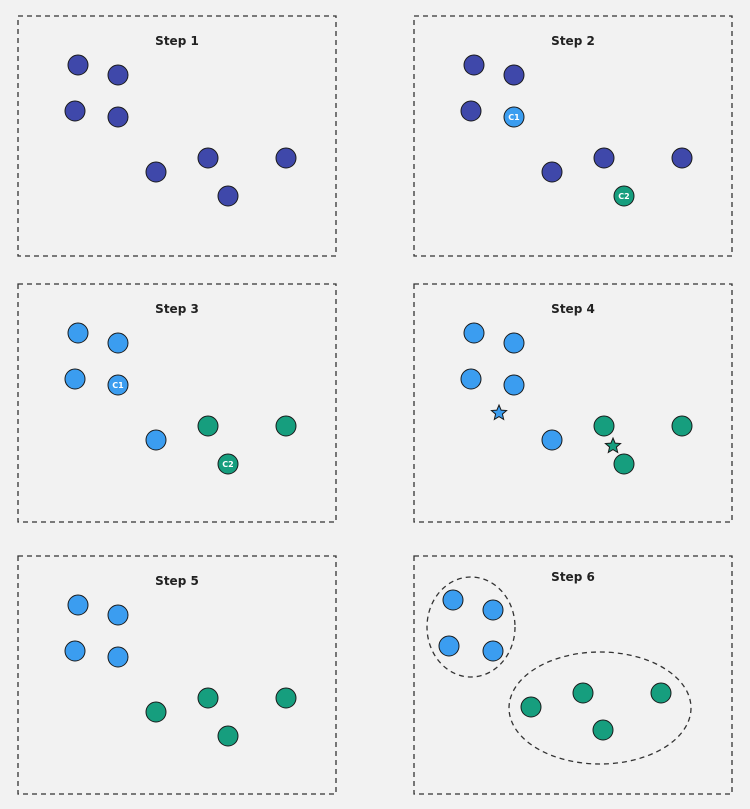 The height and width of the screenshot is (809, 750). Describe the element at coordinates (471, 627) in the screenshot. I see `cluster-1-boundary` at that location.